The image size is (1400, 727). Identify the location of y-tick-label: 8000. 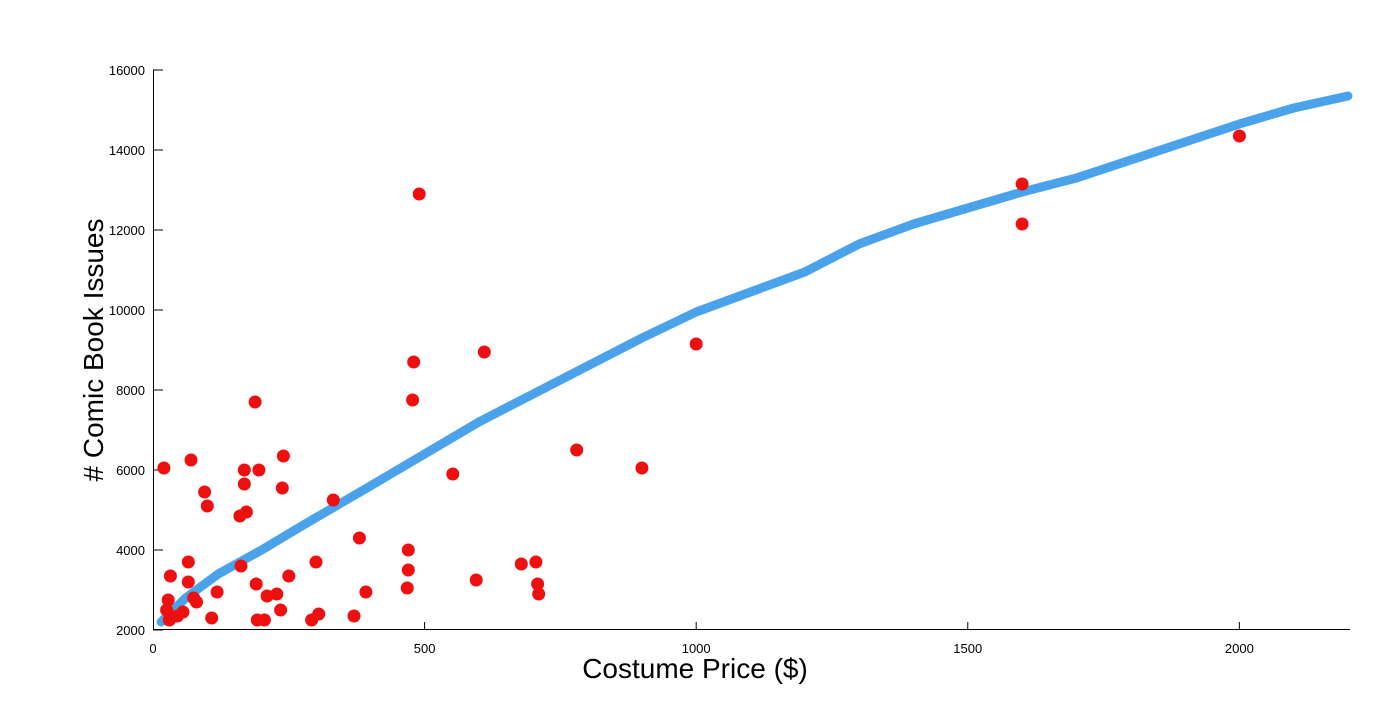
(130, 390).